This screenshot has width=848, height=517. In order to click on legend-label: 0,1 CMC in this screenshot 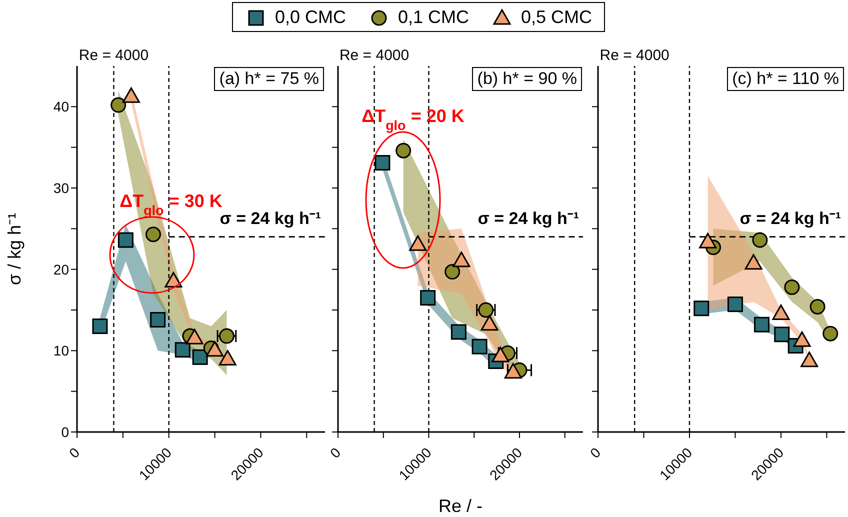, I will do `click(434, 17)`.